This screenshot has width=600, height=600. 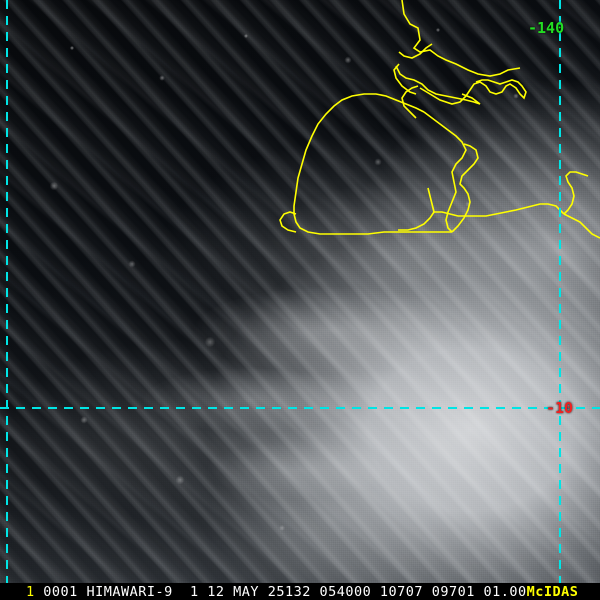 I want to click on resolution-value: 01.00, so click(x=505, y=591).